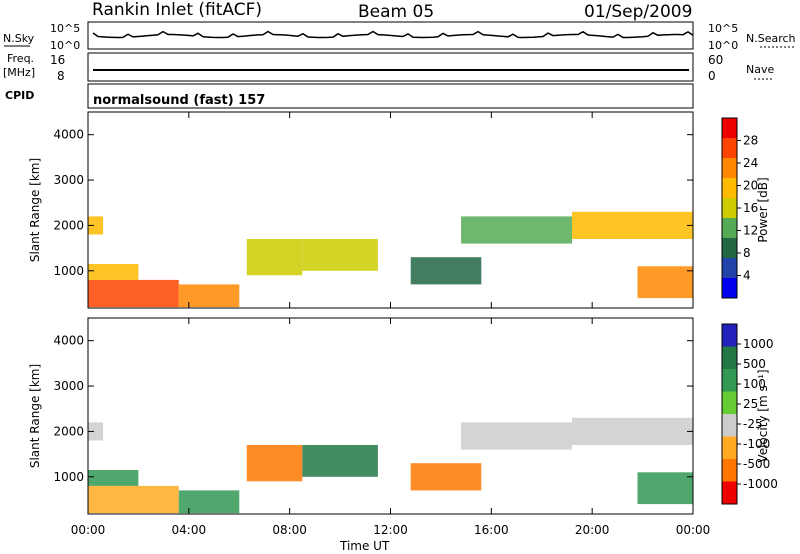 Image resolution: width=800 pixels, height=554 pixels. I want to click on freq-tick-top: 16, so click(57, 60).